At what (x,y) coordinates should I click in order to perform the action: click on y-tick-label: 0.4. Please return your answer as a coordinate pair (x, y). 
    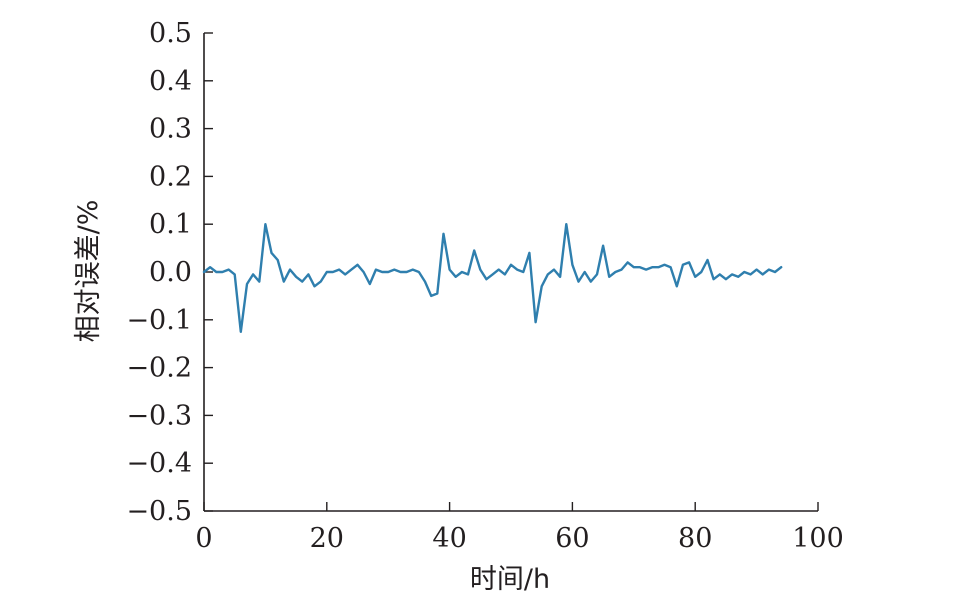
    Looking at the image, I should click on (170, 81).